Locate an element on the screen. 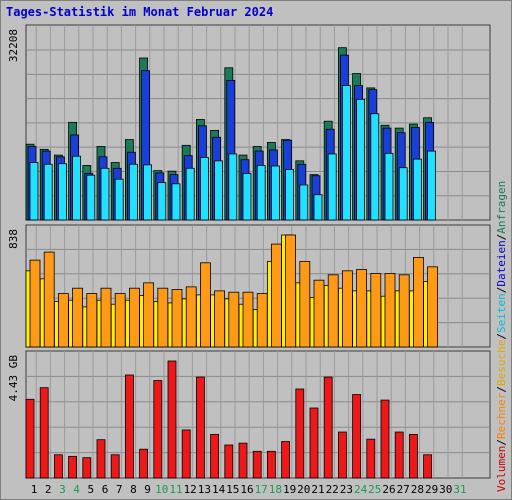 Image resolution: width=512 pixels, height=500 pixels. x-tick-31: 31 is located at coordinates (459, 489).